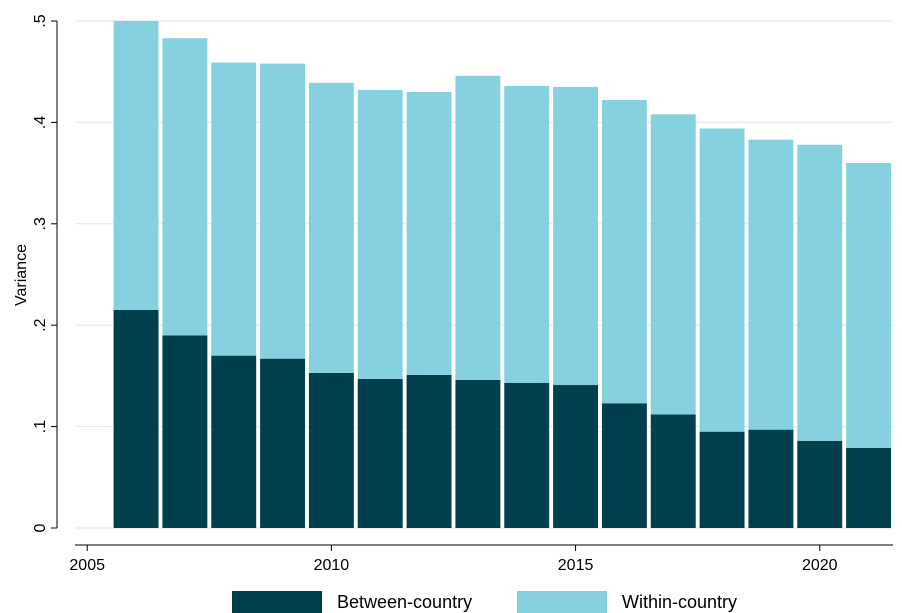  What do you see at coordinates (40, 122) in the screenshot?
I see `y-tick-label: .4` at bounding box center [40, 122].